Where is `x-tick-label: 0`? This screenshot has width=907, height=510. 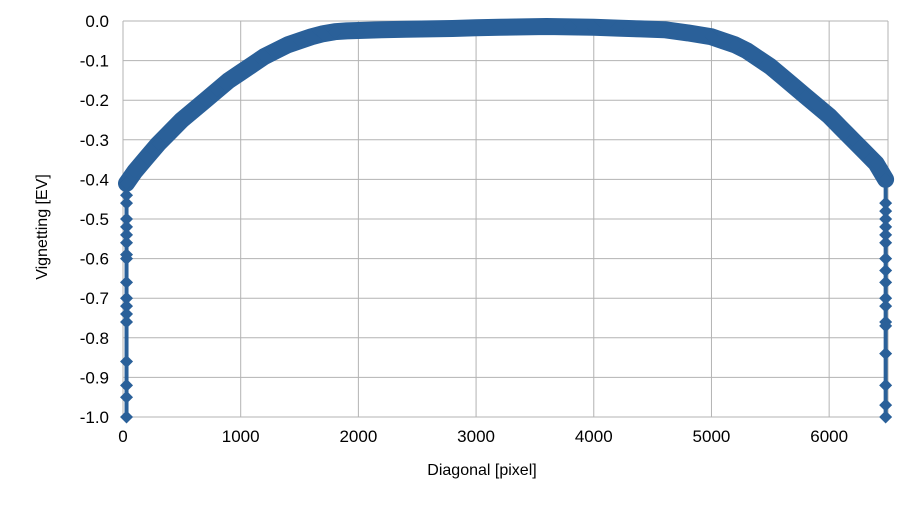 x-tick-label: 0 is located at coordinates (122, 436).